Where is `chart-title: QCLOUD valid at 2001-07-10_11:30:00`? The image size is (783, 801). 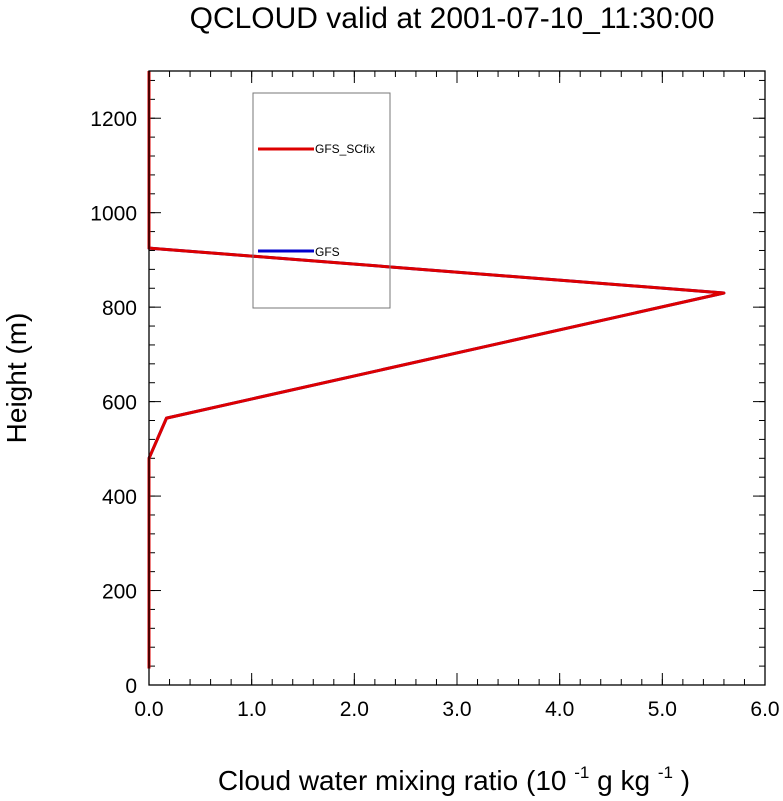
chart-title: QCLOUD valid at 2001-07-10_11:30:00 is located at coordinates (452, 18).